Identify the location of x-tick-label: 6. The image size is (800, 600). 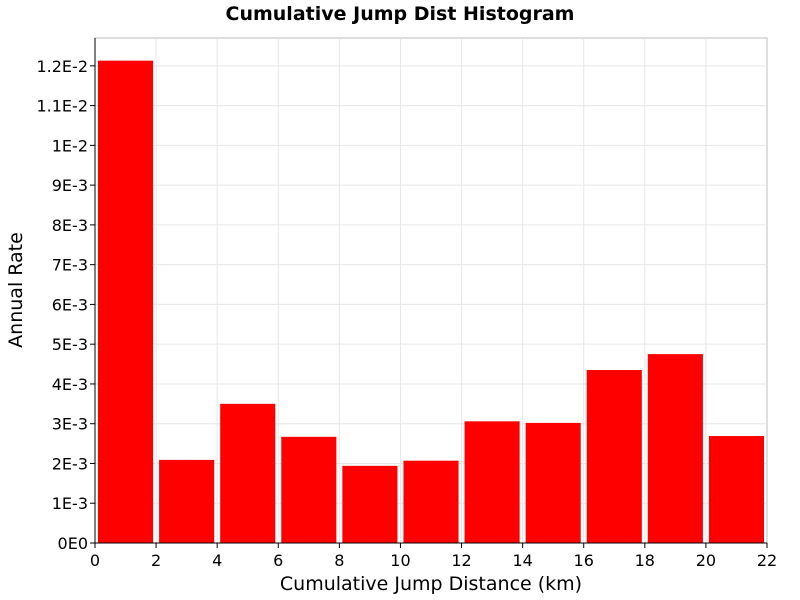
(278, 560).